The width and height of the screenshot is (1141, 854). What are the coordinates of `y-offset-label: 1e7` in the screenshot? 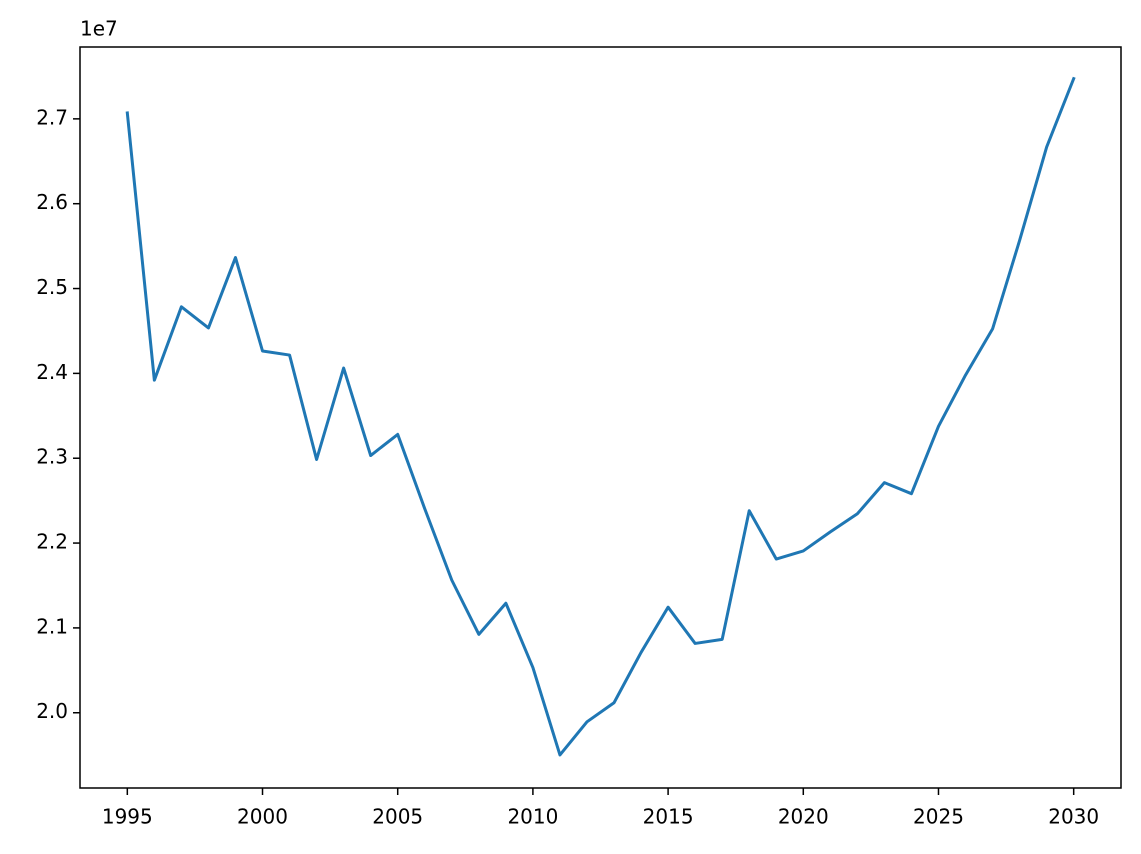 It's located at (99, 29).